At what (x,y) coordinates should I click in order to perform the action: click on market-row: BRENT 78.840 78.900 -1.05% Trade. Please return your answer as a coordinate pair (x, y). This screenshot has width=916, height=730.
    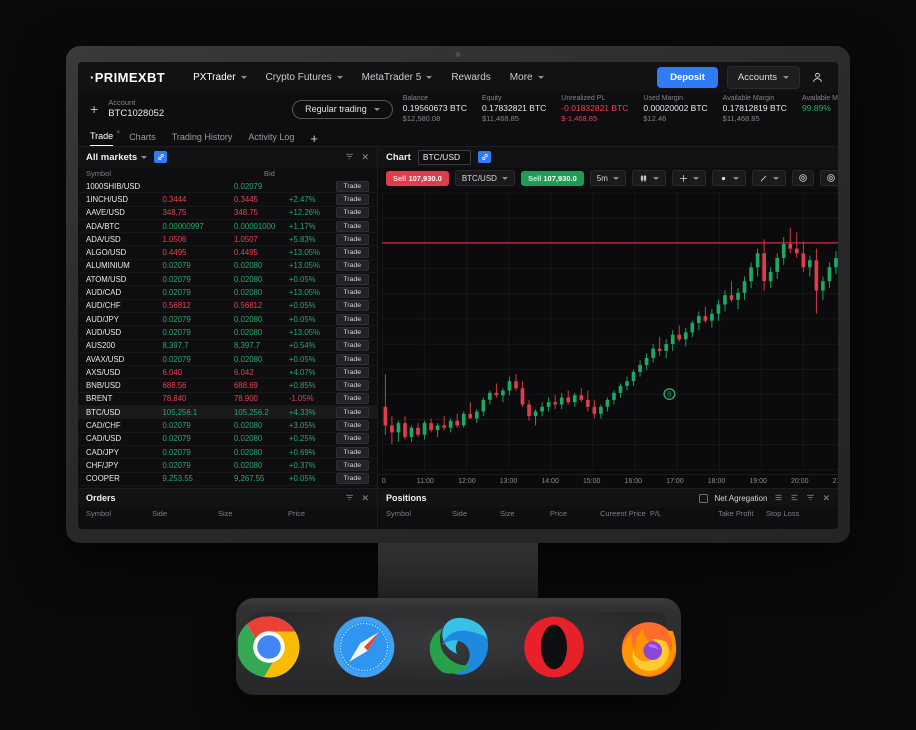
    Looking at the image, I should click on (227, 400).